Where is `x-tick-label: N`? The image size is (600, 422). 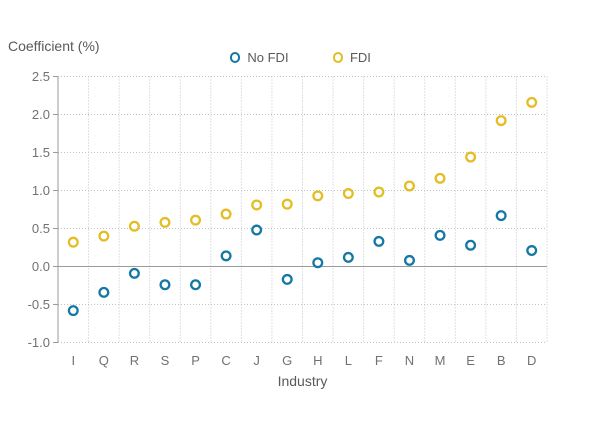 x-tick-label: N is located at coordinates (409, 360).